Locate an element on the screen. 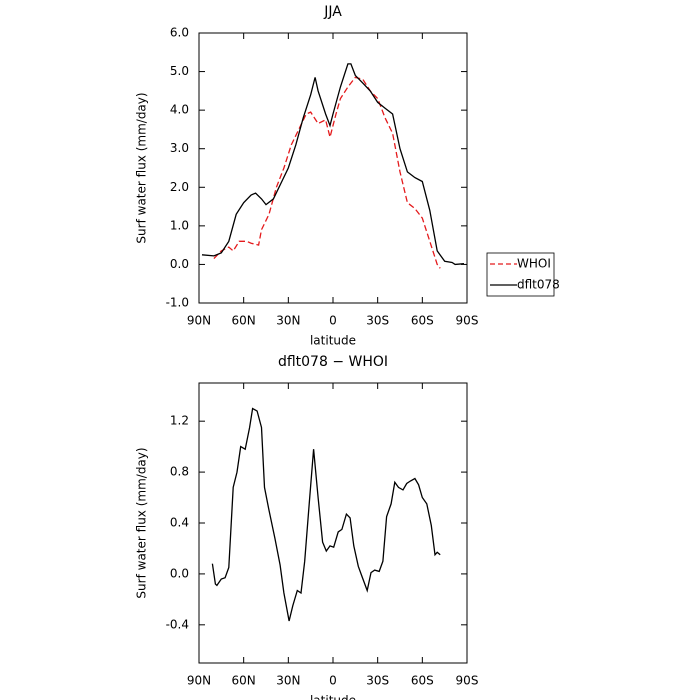  y-tick-label: 4.0 is located at coordinates (179, 110).